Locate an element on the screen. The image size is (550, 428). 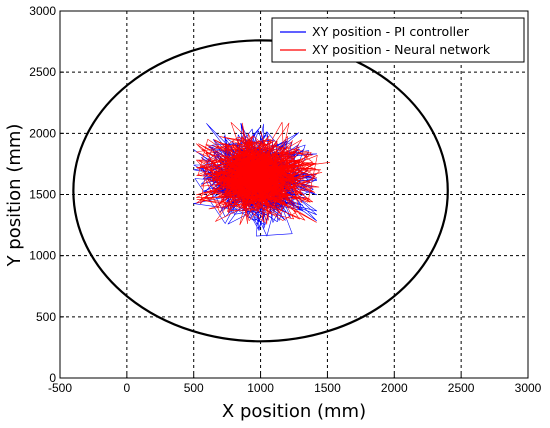
x-tick-label: 3000 is located at coordinates (528, 388).